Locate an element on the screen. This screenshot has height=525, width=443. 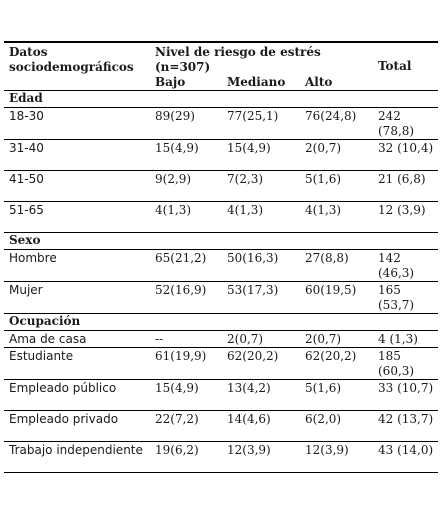
cell-label: Trabajo independiente is located at coordinates (76, 450).